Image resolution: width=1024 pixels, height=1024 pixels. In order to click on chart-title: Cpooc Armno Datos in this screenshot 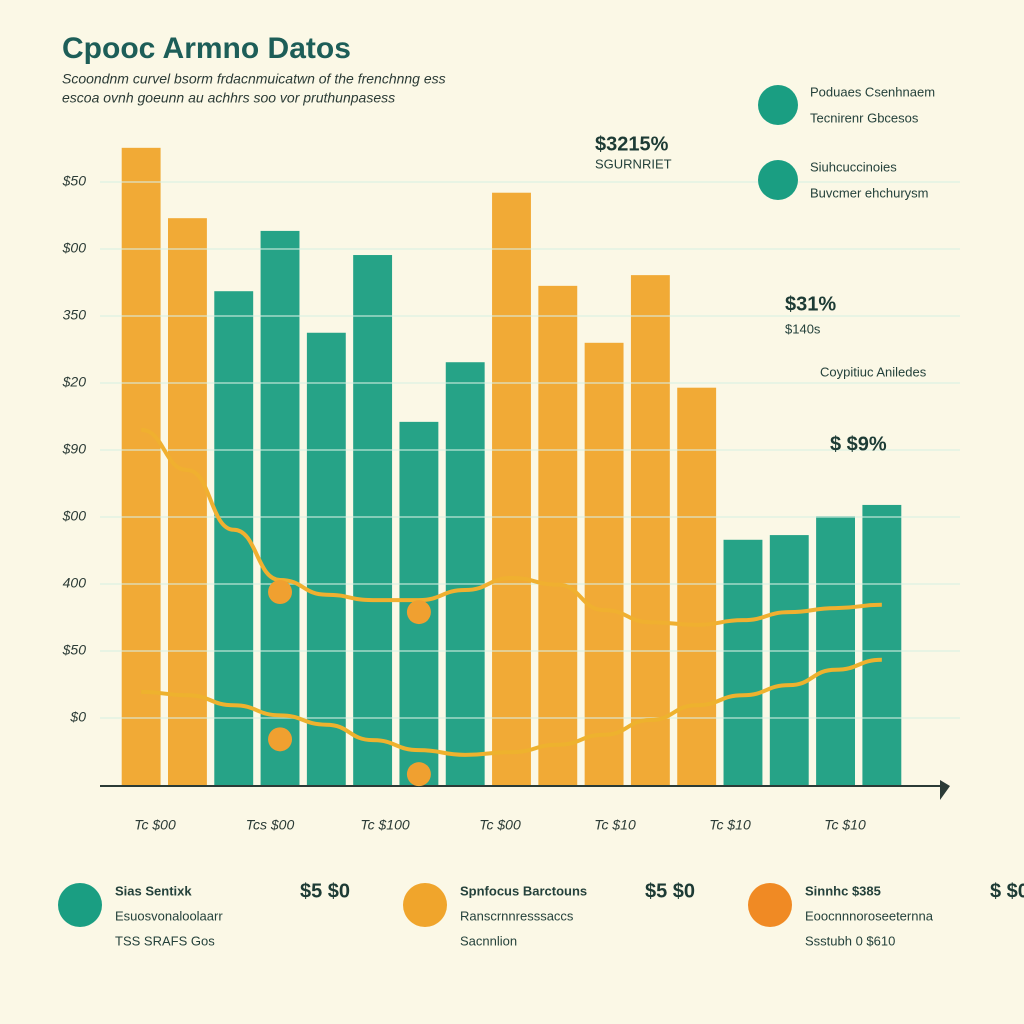, I will do `click(206, 48)`.